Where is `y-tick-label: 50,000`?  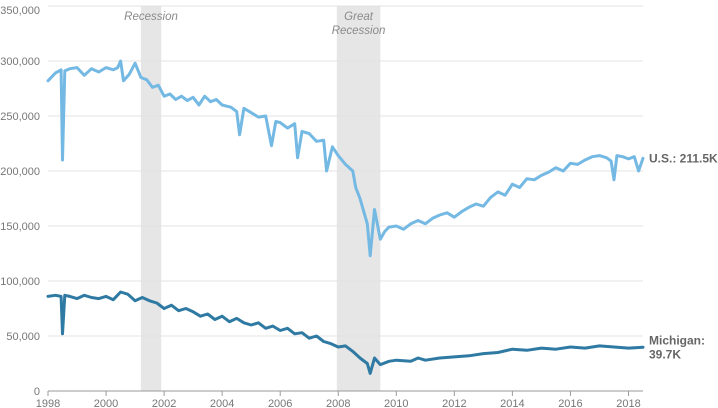
y-tick-label: 50,000 is located at coordinates (23, 337).